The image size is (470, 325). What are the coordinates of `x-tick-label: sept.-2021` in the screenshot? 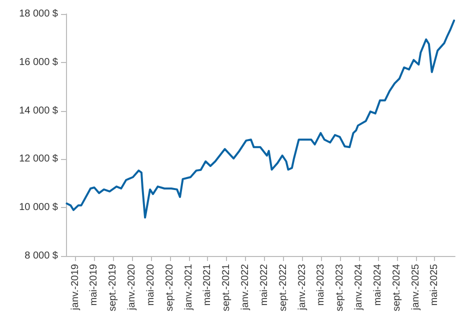 It's located at (226, 288).